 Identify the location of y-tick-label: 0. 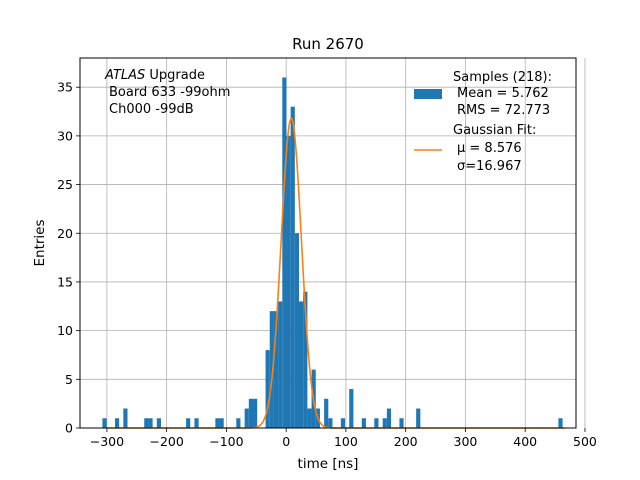
(69, 428).